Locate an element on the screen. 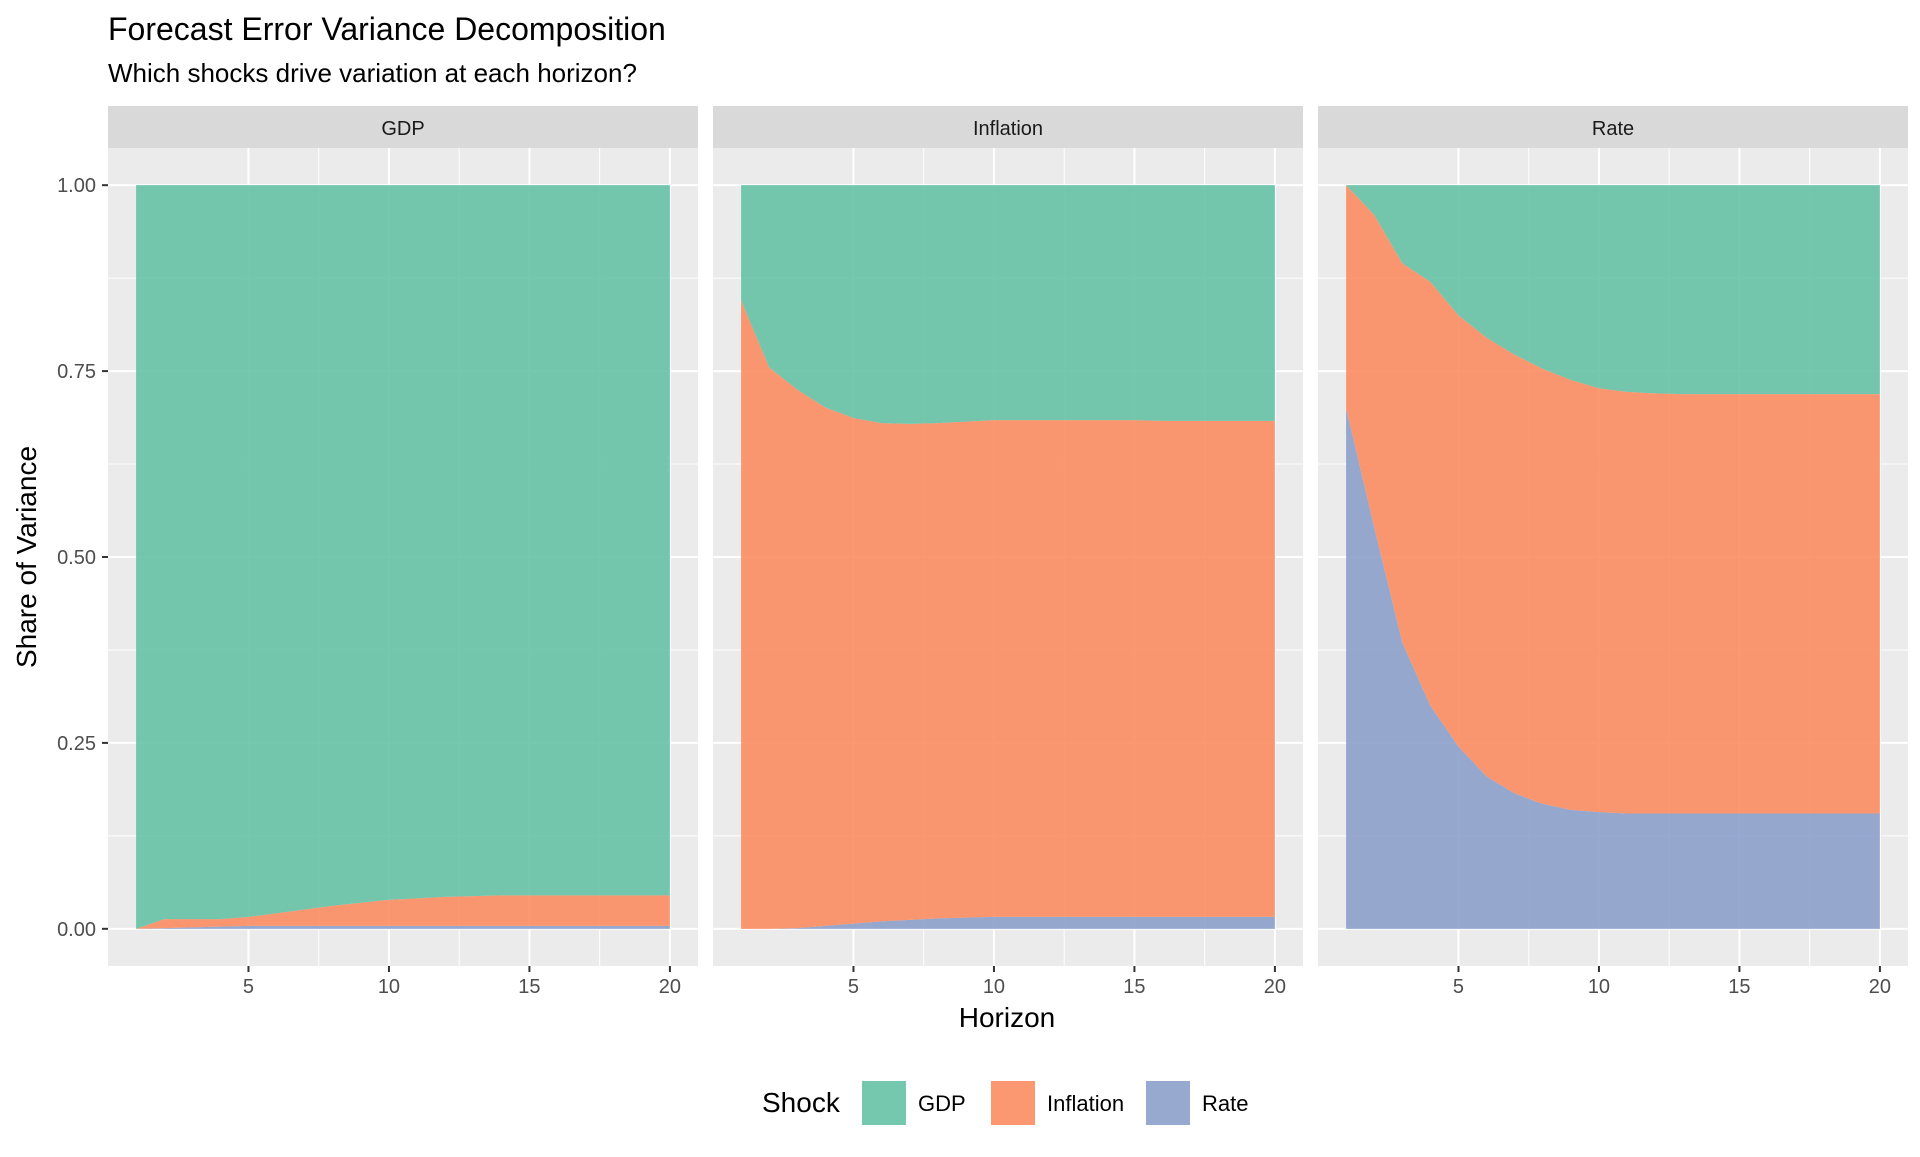  strip-label-rate: Rate is located at coordinates (1613, 129).